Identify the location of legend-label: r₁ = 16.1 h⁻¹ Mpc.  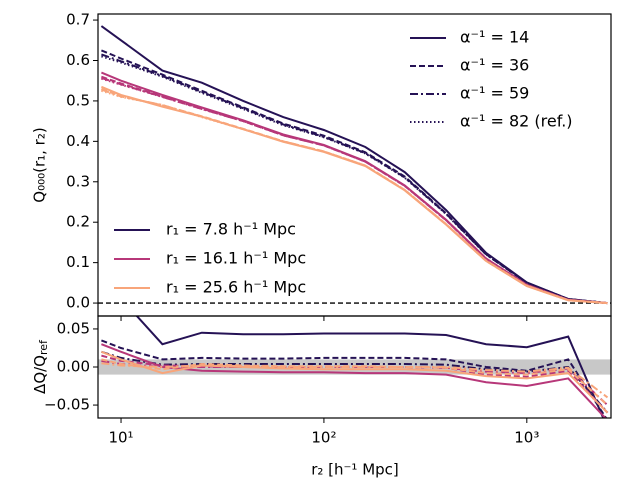
(236, 258).